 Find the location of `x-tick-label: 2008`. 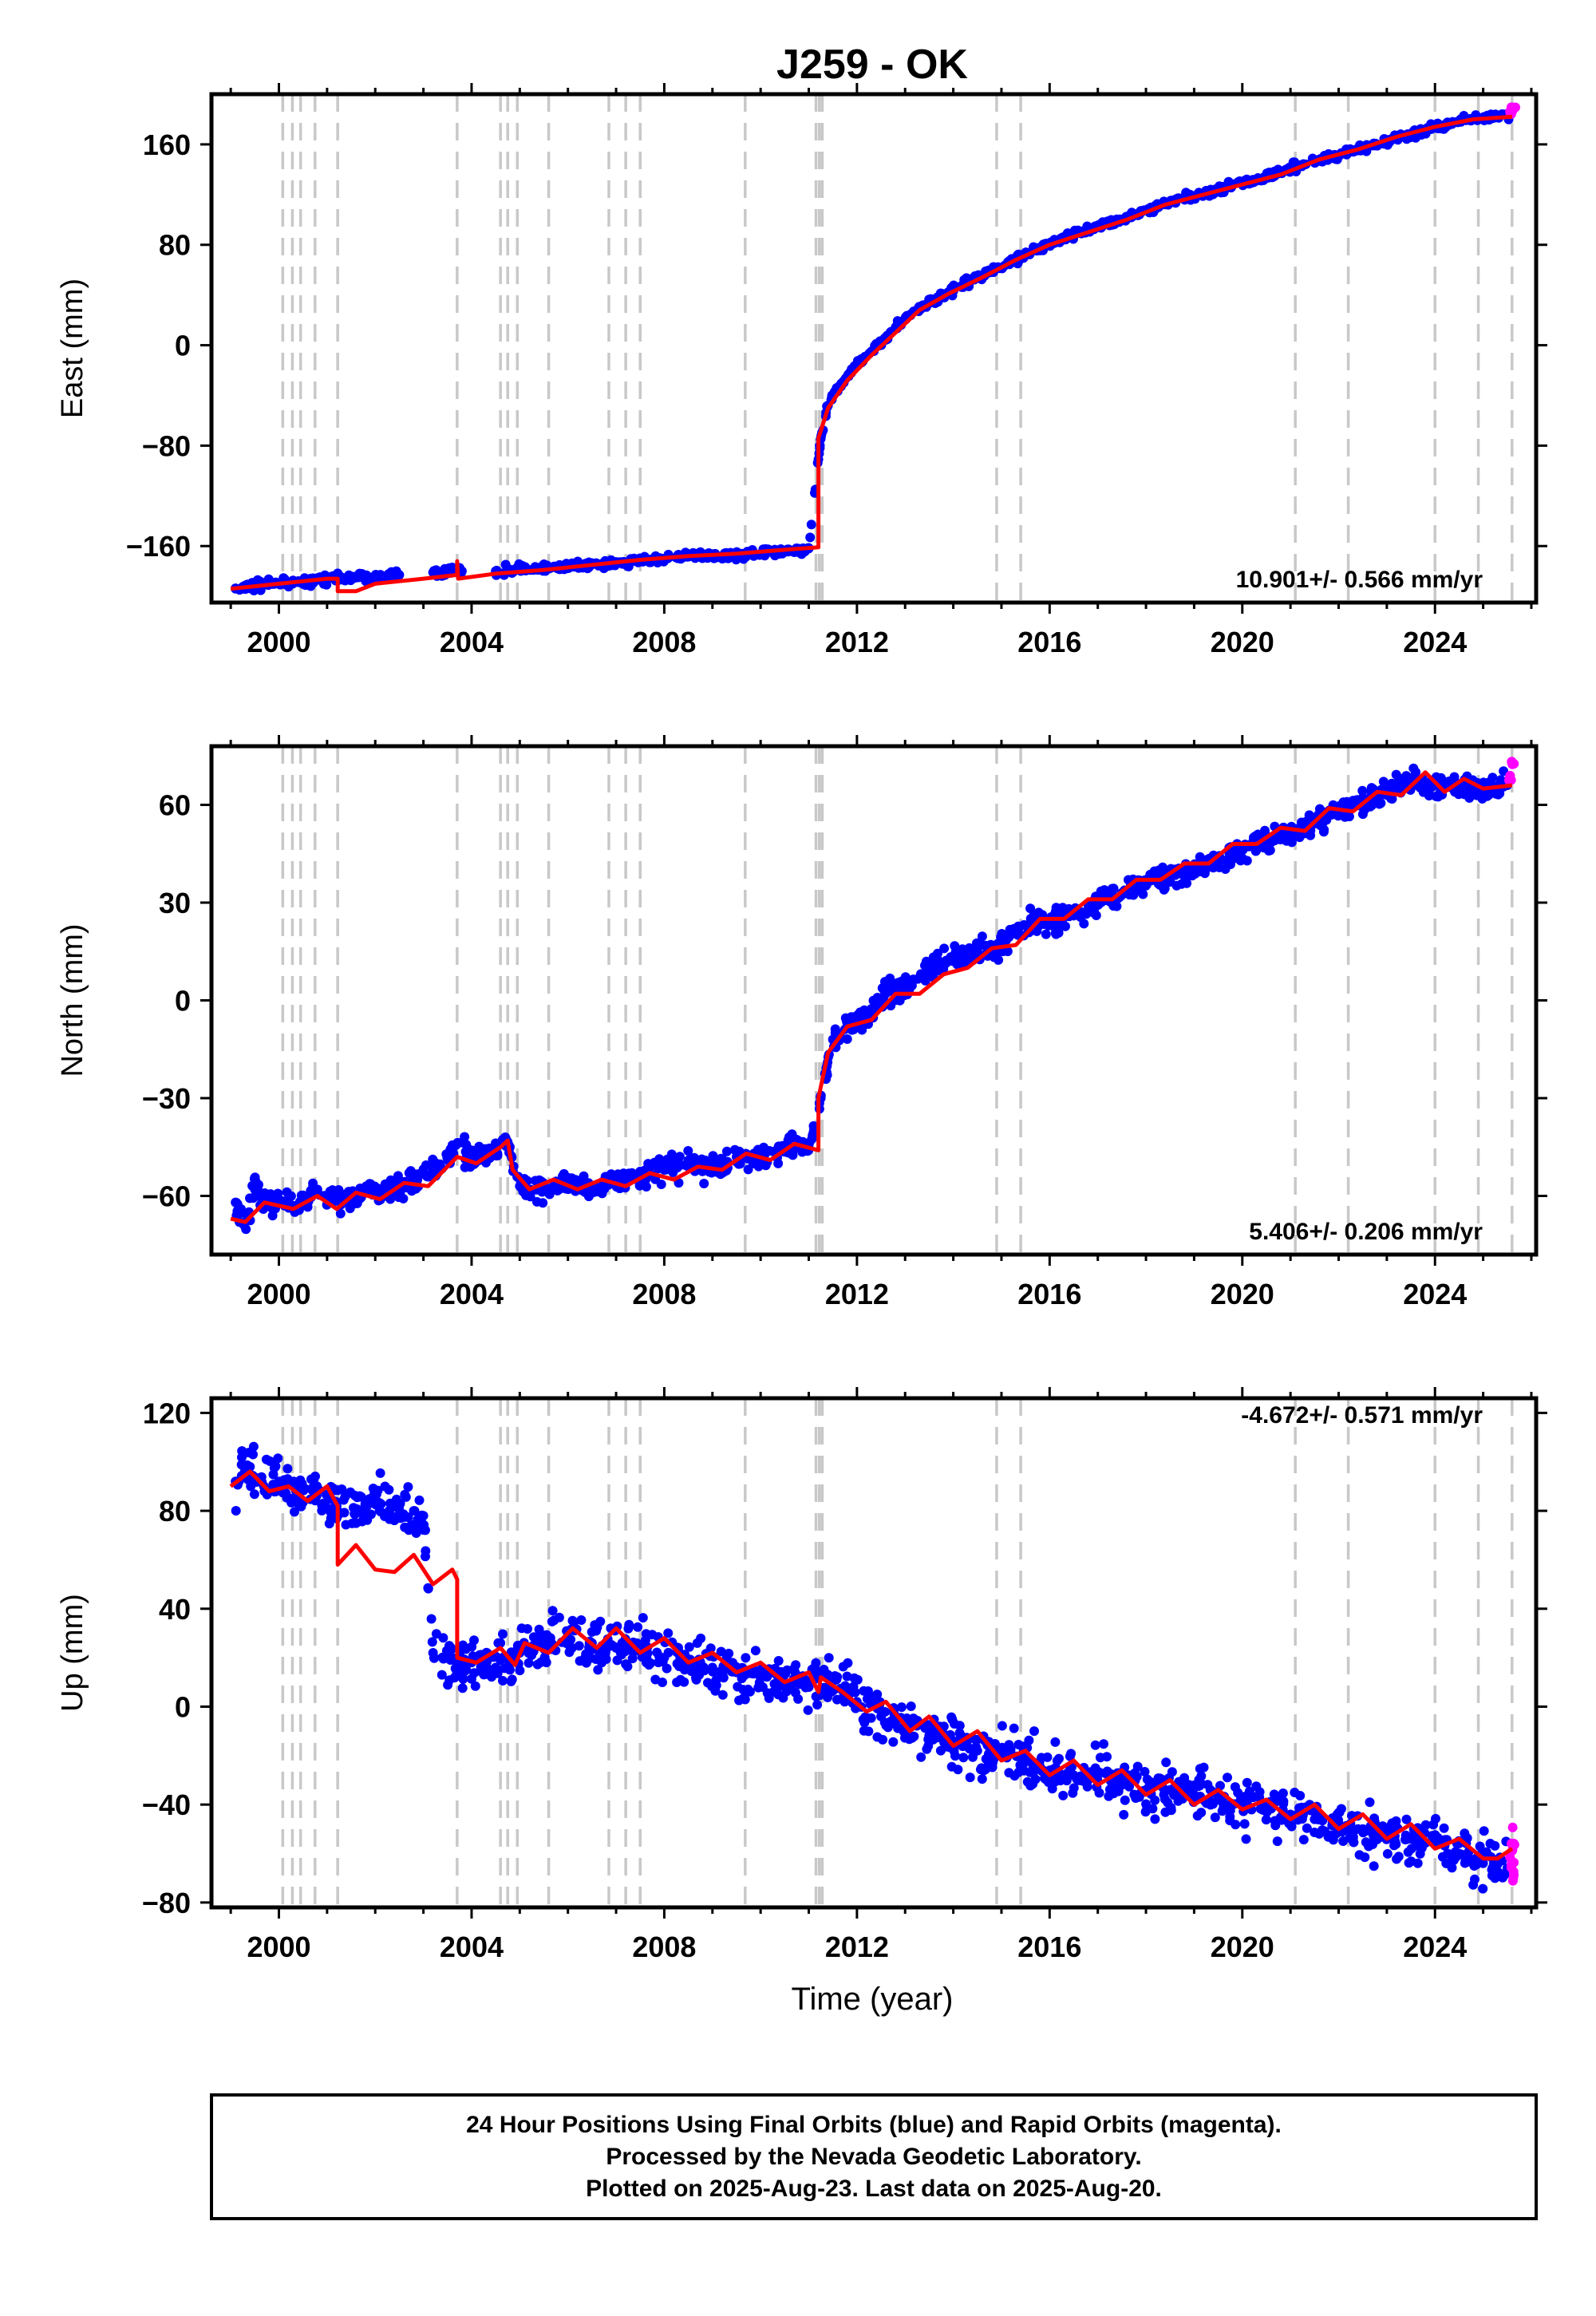

x-tick-label: 2008 is located at coordinates (664, 642).